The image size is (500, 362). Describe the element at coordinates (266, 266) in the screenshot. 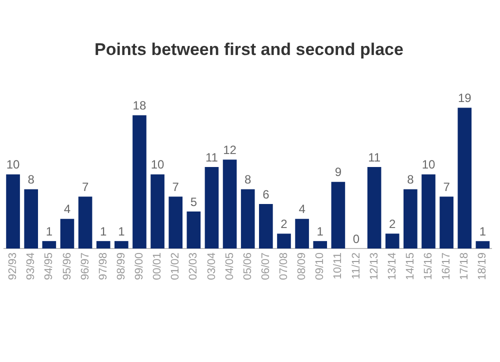

I see `x-tick-label: 06/07` at that location.